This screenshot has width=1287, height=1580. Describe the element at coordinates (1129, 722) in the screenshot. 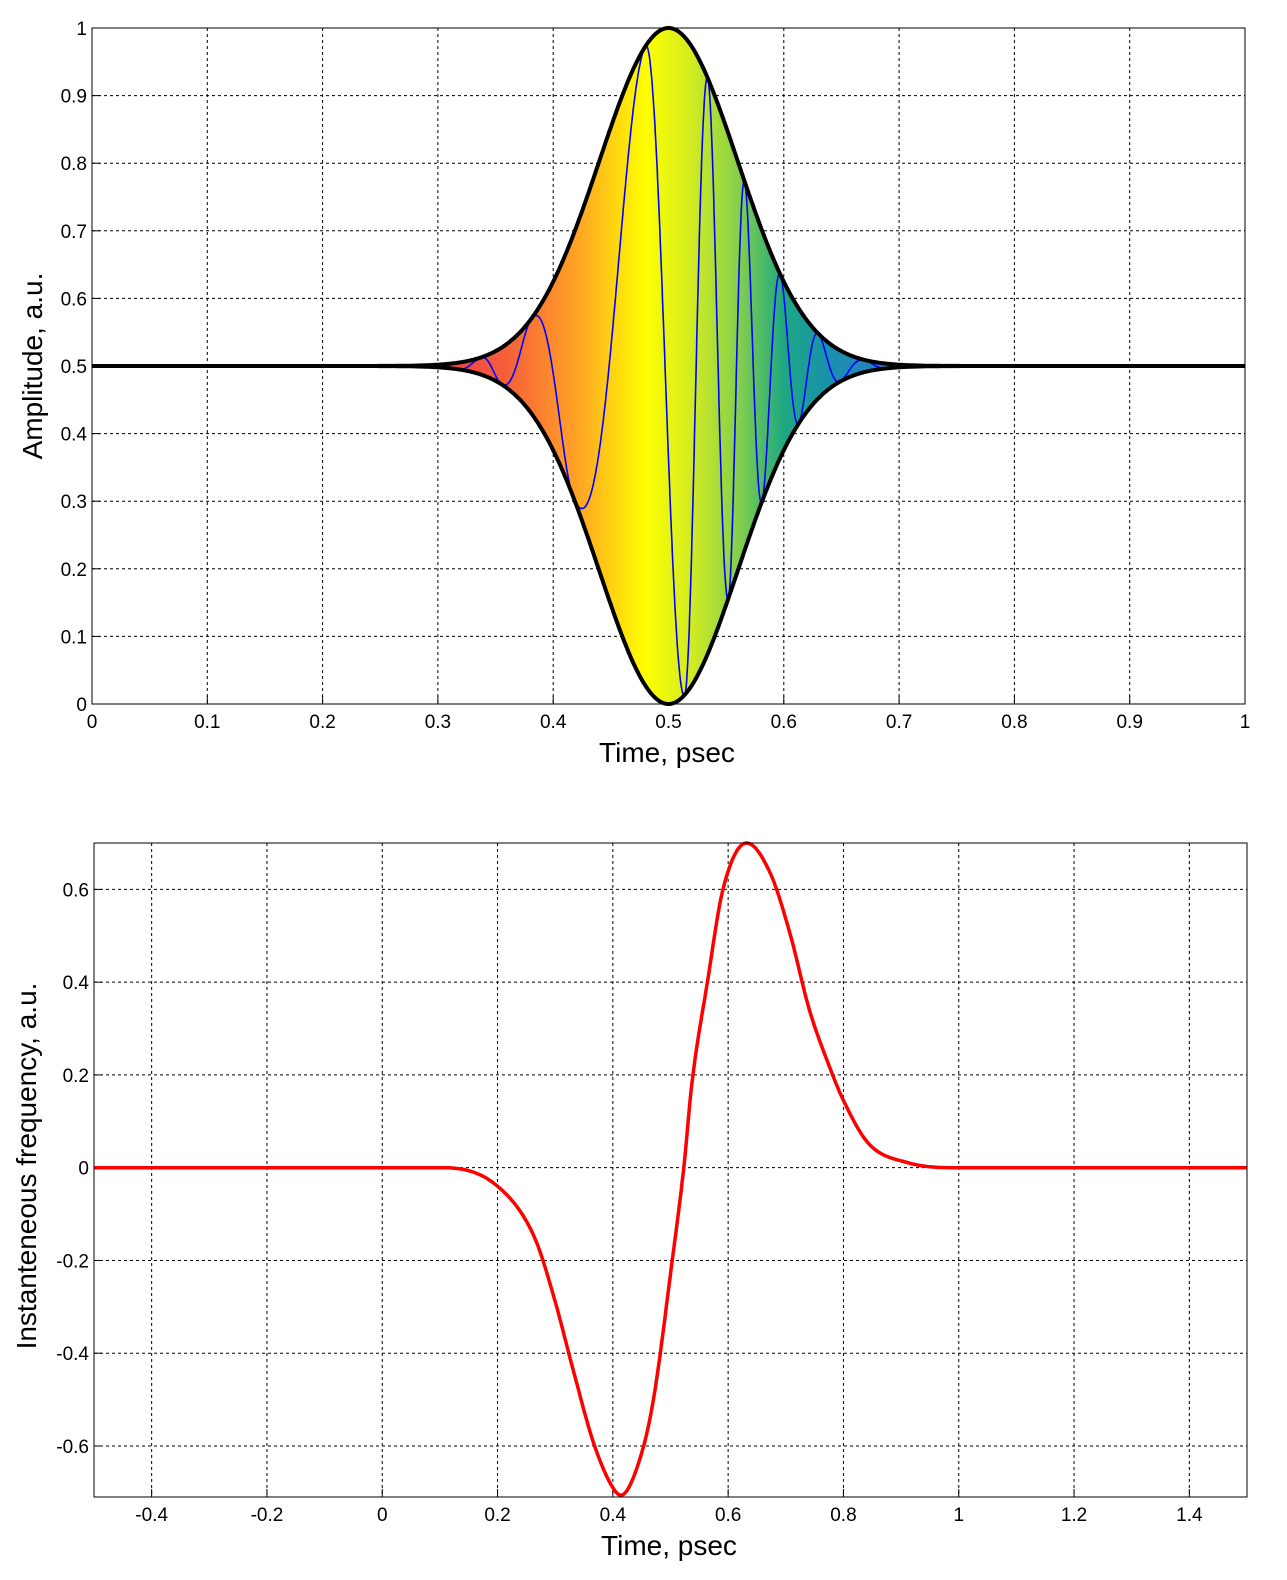

I see `x-tick-label: 0.9` at that location.